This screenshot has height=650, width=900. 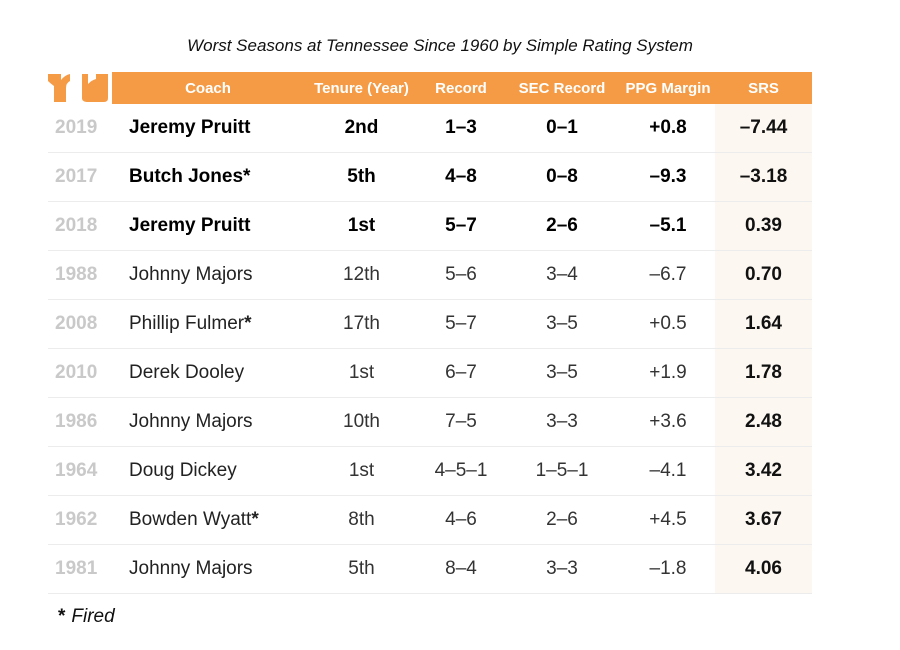 What do you see at coordinates (80, 373) in the screenshot?
I see `row-year: 2010` at bounding box center [80, 373].